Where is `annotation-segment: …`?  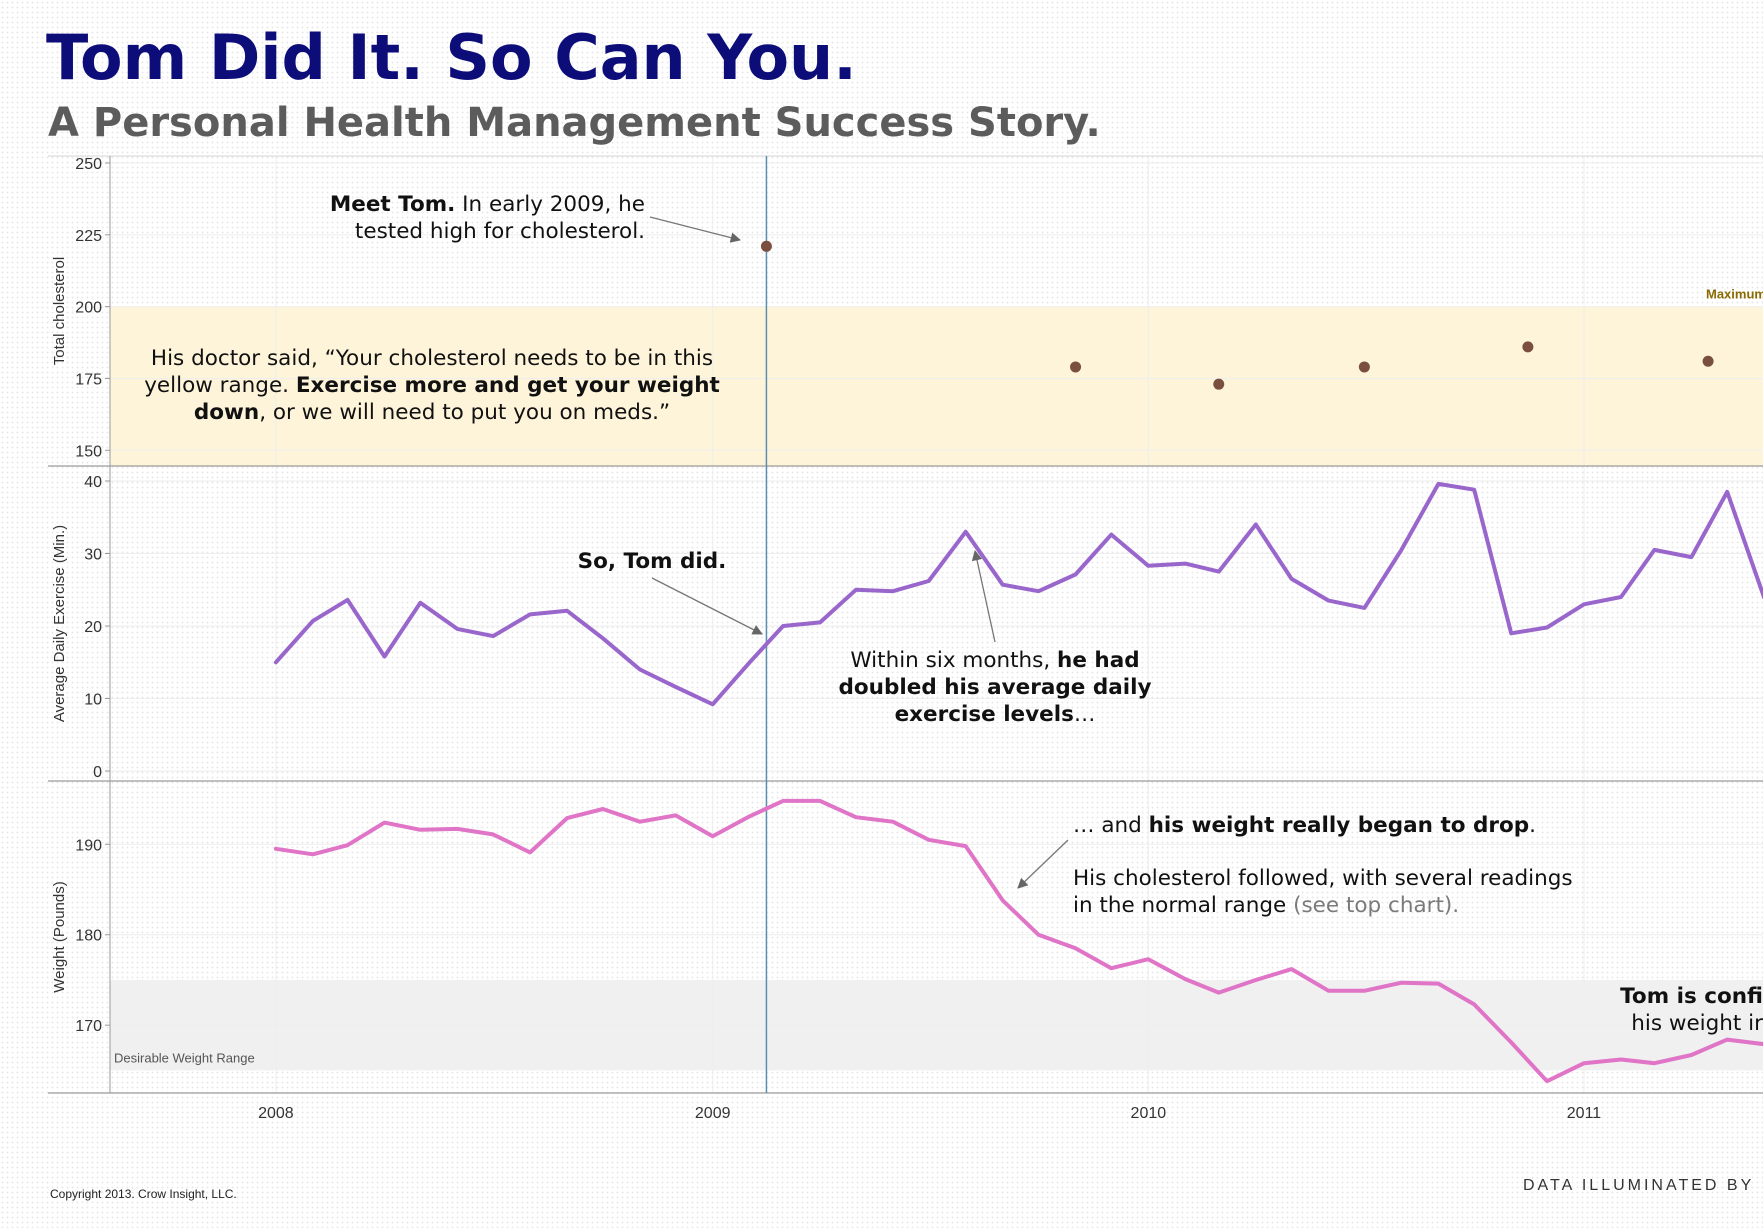
annotation-segment: … is located at coordinates (1085, 714).